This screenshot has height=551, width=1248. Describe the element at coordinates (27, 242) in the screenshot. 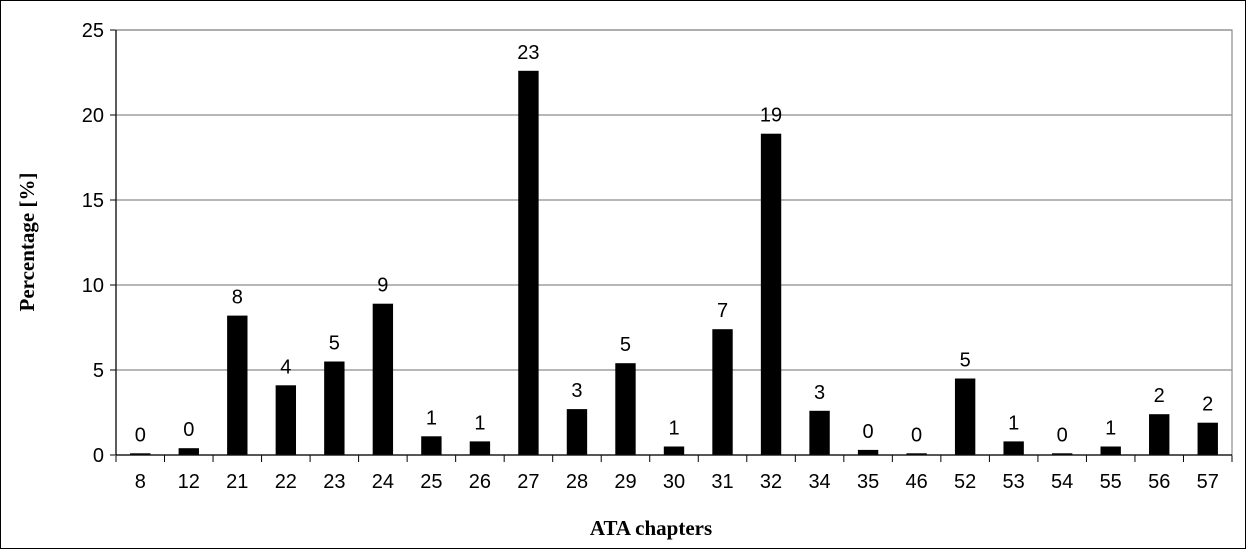

I see `y-axis-title: Percentage [%]` at that location.